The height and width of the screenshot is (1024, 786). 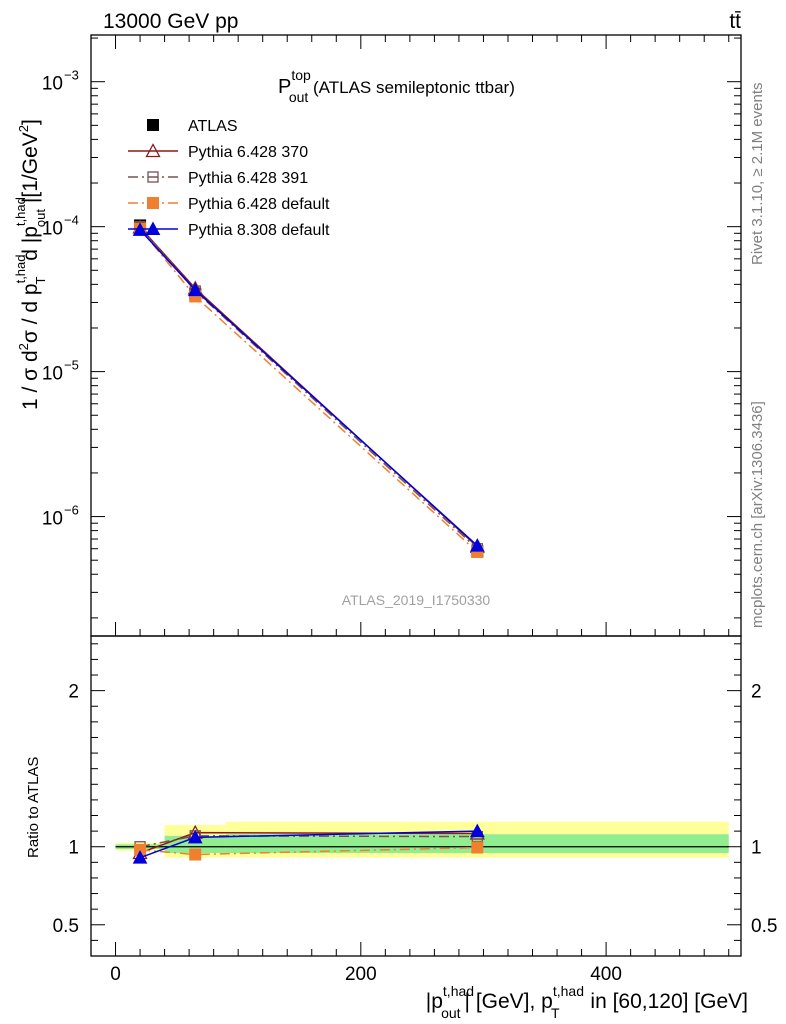 I want to click on main-line-pythia-8-308-default, so click(x=308, y=388).